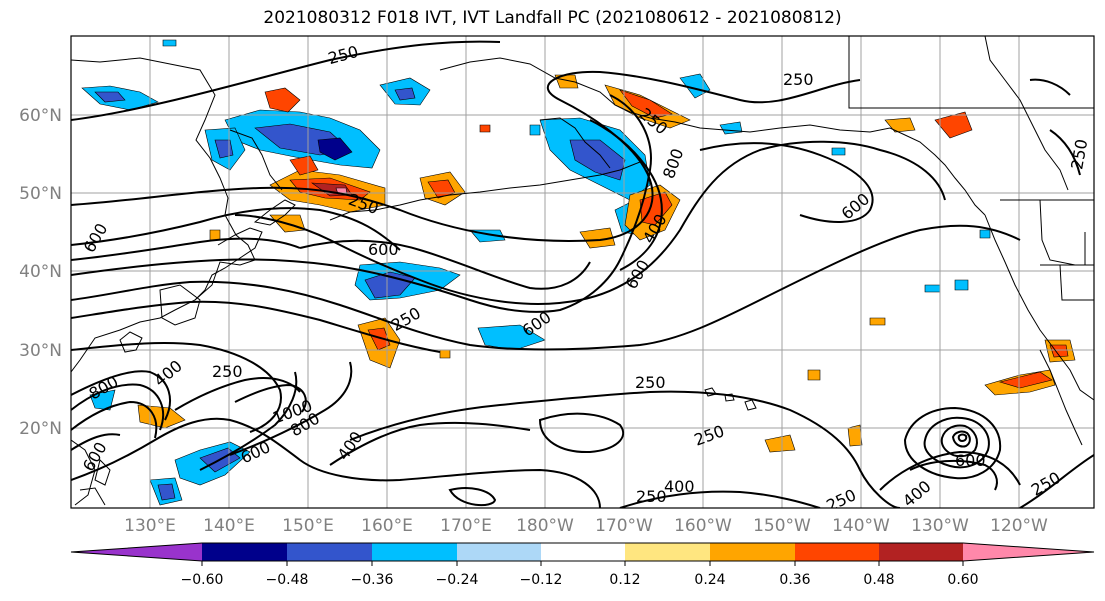 This screenshot has width=1105, height=601. Describe the element at coordinates (782, 526) in the screenshot. I see `lon-tick-label: 150°W` at that location.